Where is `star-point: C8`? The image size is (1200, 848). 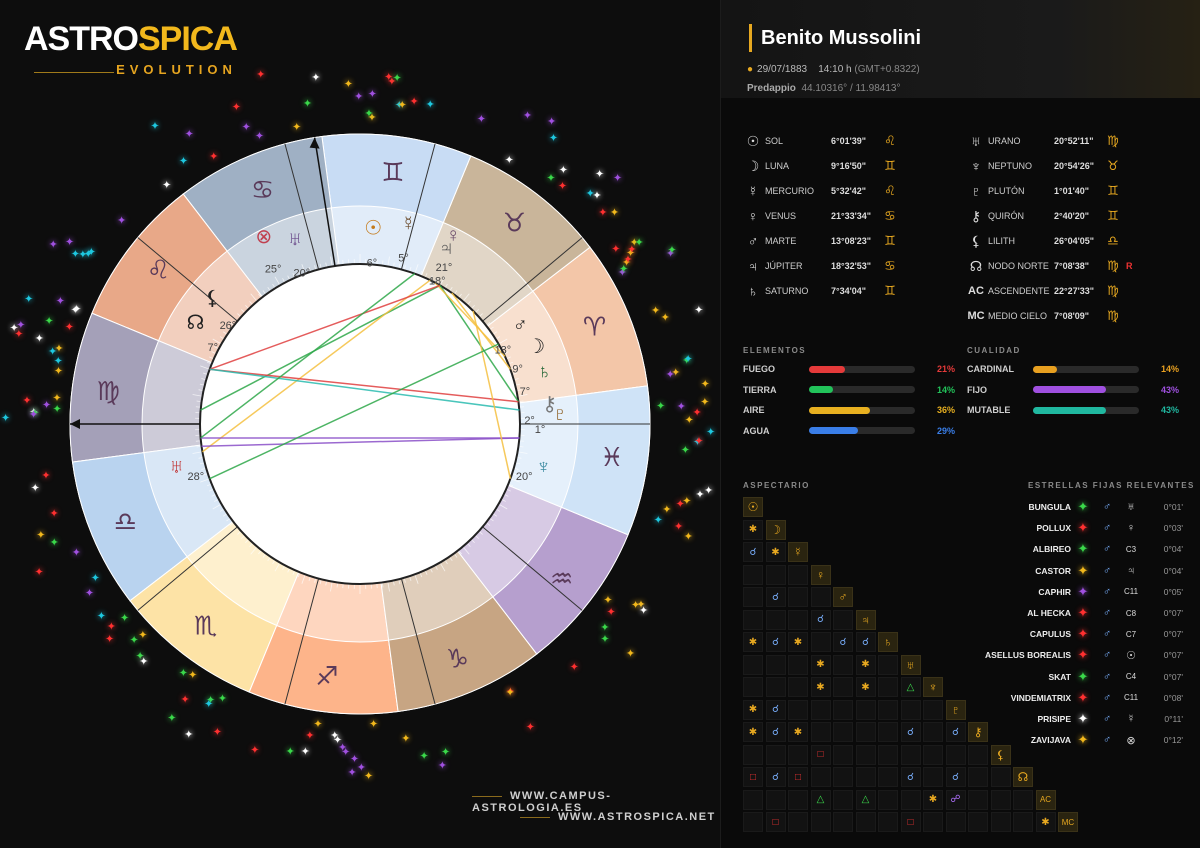
star-point: C8 is located at coordinates (1131, 613).